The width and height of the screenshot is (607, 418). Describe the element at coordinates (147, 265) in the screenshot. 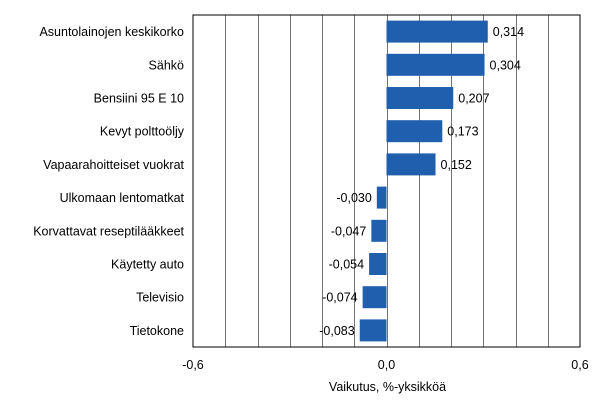

I see `category-label: Käytetty auto` at that location.